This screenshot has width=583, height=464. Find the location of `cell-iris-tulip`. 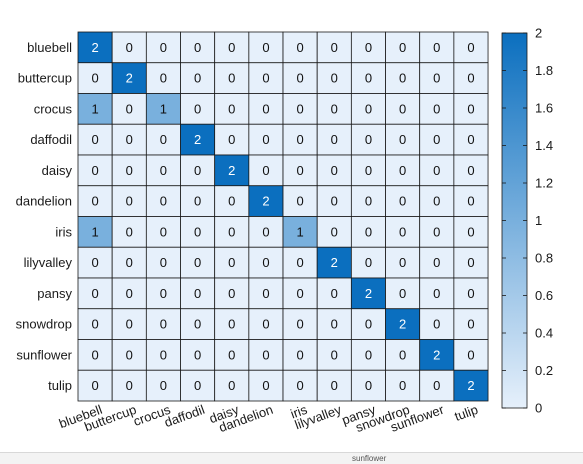

cell-iris-tulip is located at coordinates (471, 232).